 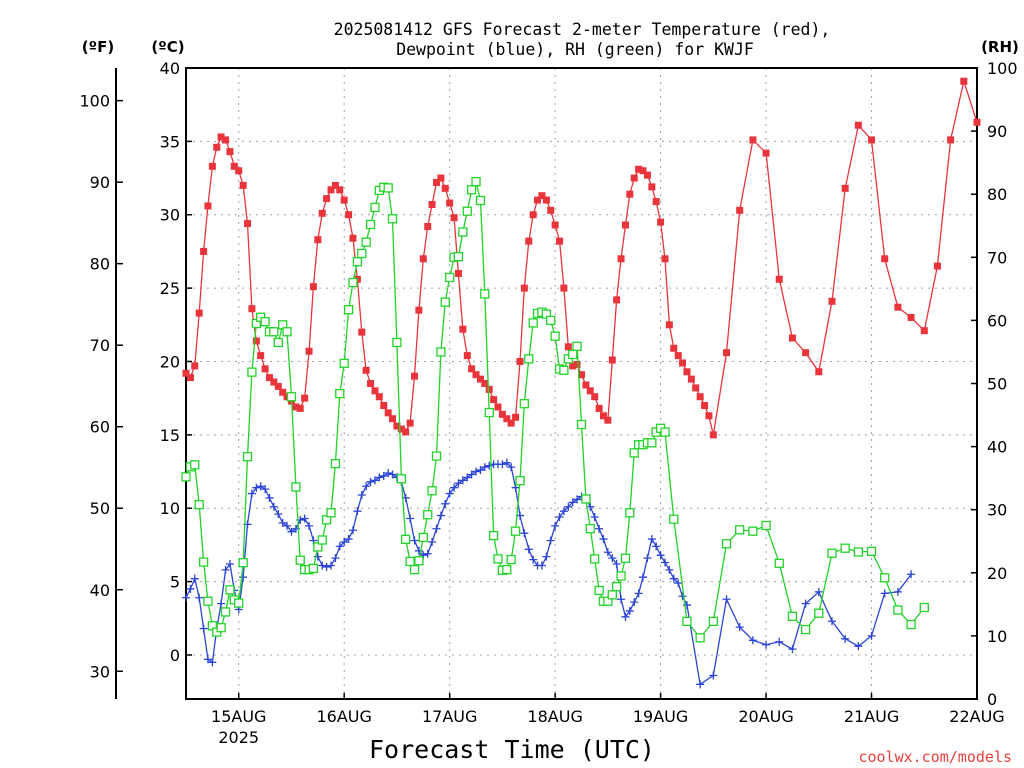 What do you see at coordinates (238, 737) in the screenshot?
I see `x-tick-sublabel: 2025` at bounding box center [238, 737].